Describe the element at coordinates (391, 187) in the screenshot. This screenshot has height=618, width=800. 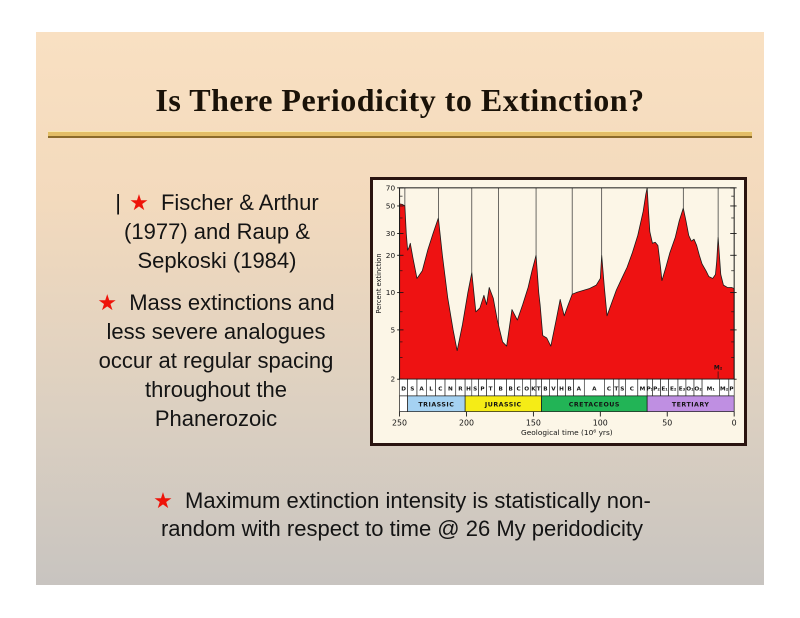
I see `svg-text: 70` at that location.